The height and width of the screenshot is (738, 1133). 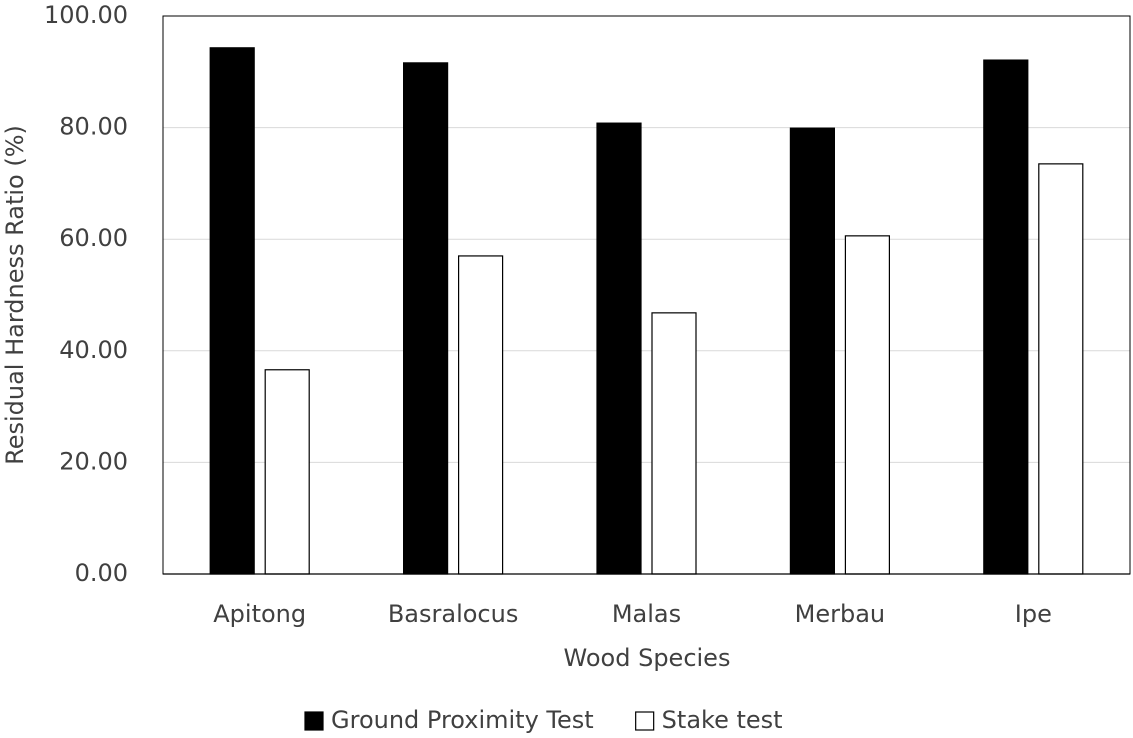 What do you see at coordinates (259, 614) in the screenshot?
I see `x-tick-label: Apitong` at bounding box center [259, 614].